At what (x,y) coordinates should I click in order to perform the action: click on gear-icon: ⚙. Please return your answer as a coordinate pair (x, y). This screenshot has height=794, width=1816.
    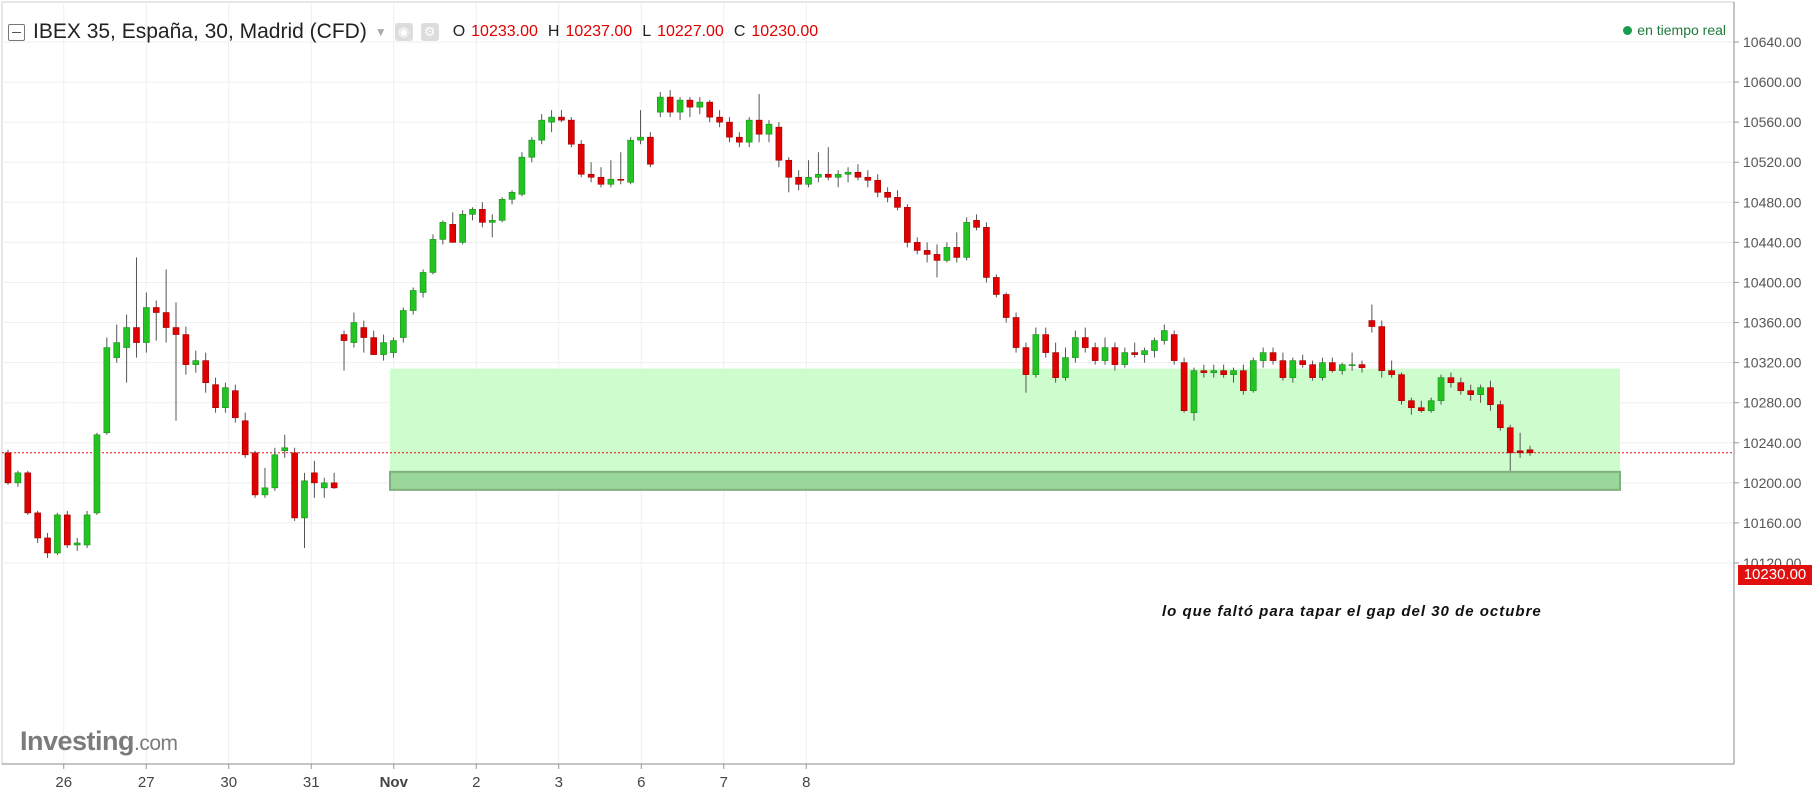
    Looking at the image, I should click on (429, 32).